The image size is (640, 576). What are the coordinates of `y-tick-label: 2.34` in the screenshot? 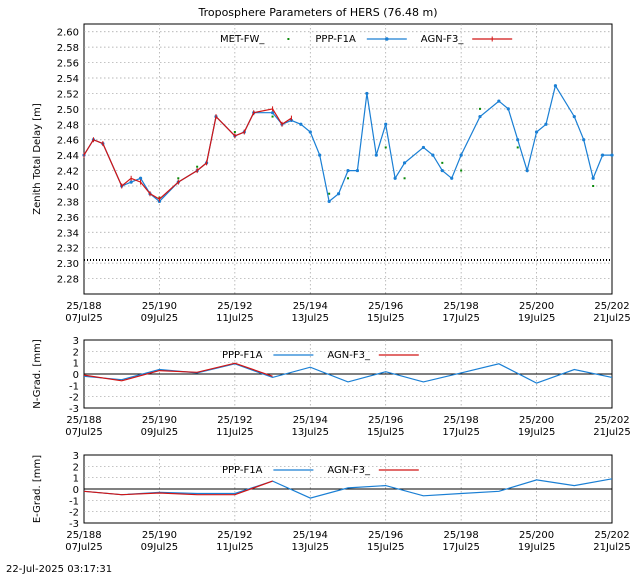 It's located at (68, 233).